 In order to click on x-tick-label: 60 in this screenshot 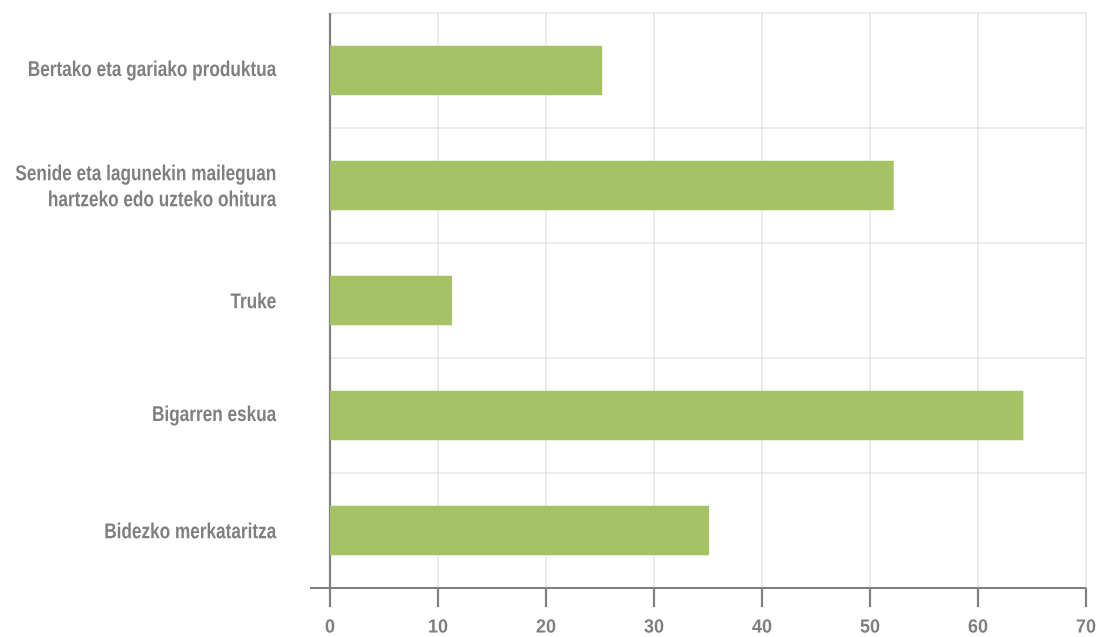, I will do `click(978, 626)`.